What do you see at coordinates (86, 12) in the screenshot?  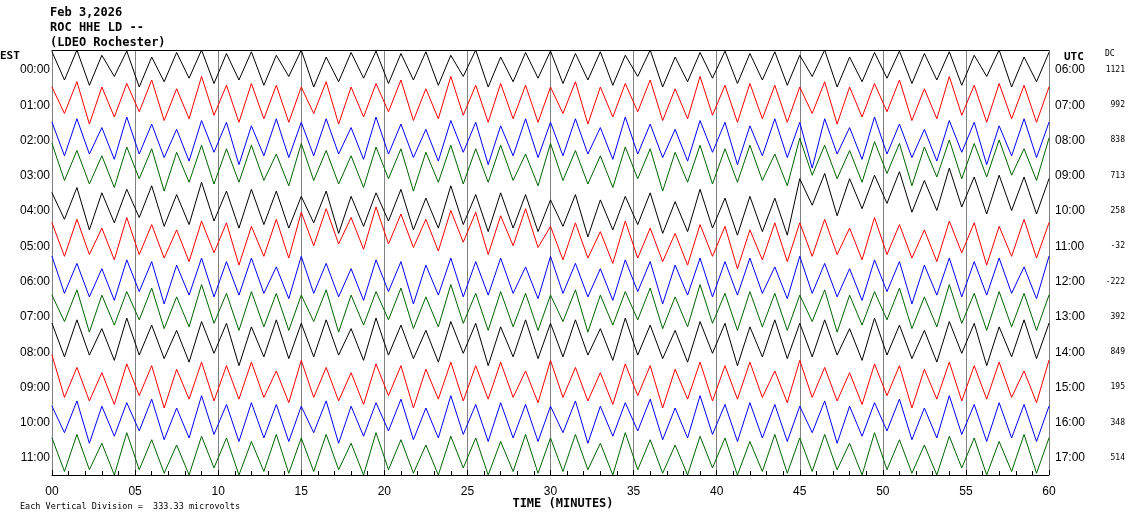 I see `chart-title: Feb 3,2026` at bounding box center [86, 12].